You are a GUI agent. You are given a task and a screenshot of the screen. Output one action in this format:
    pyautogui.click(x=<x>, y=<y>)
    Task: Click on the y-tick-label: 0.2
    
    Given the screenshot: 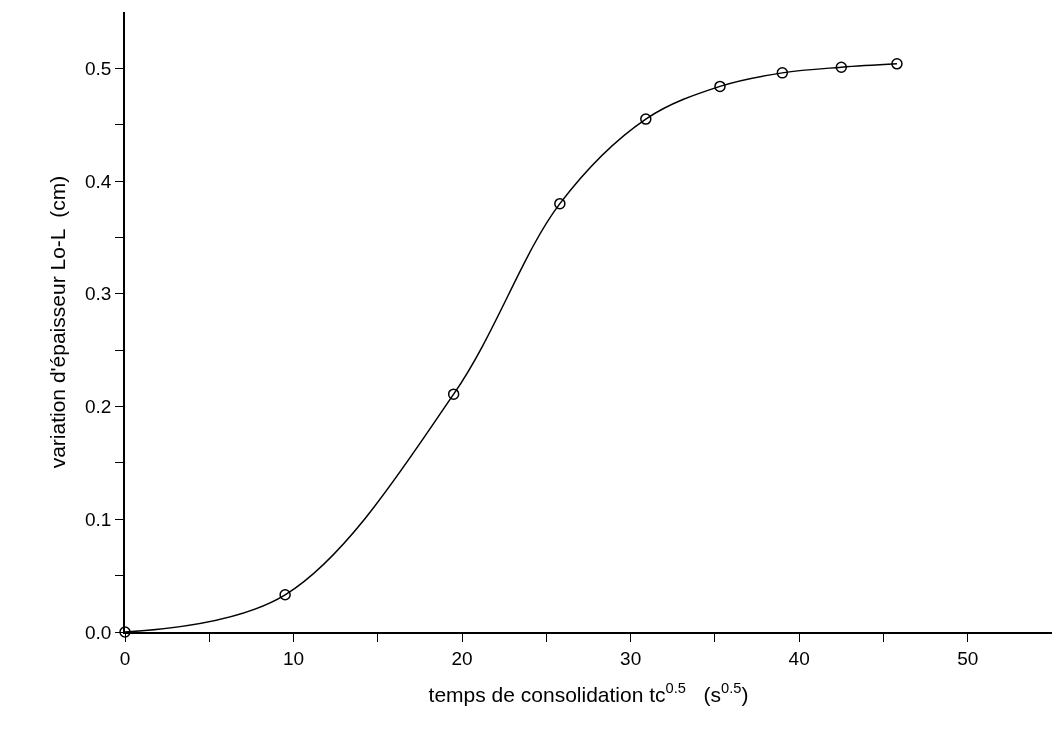 What is the action you would take?
    pyautogui.click(x=98, y=407)
    